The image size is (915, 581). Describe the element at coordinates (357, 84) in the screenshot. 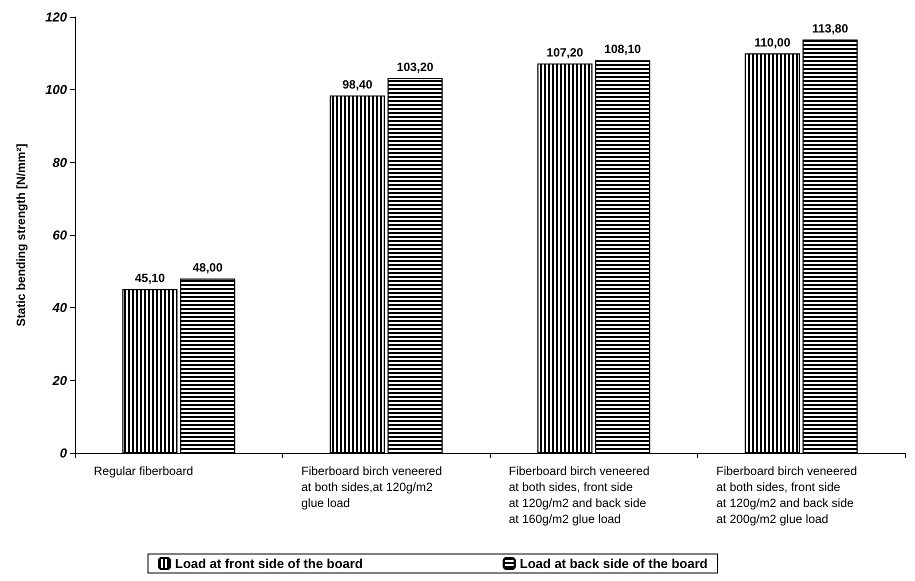

I see `data-label: 98,40` at that location.